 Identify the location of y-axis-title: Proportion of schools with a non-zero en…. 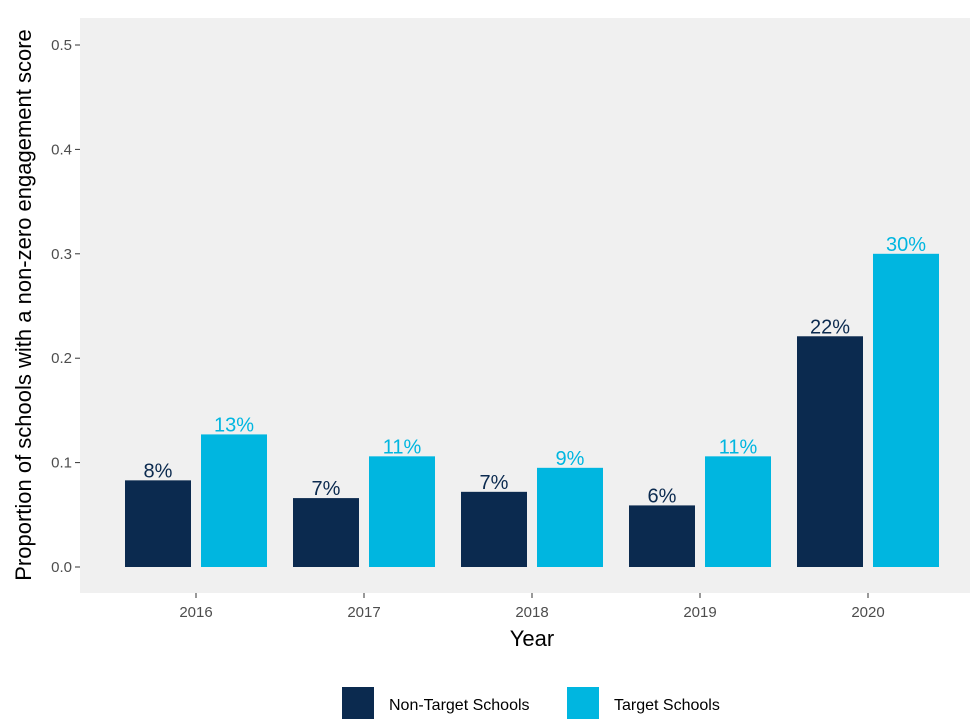
(23, 305).